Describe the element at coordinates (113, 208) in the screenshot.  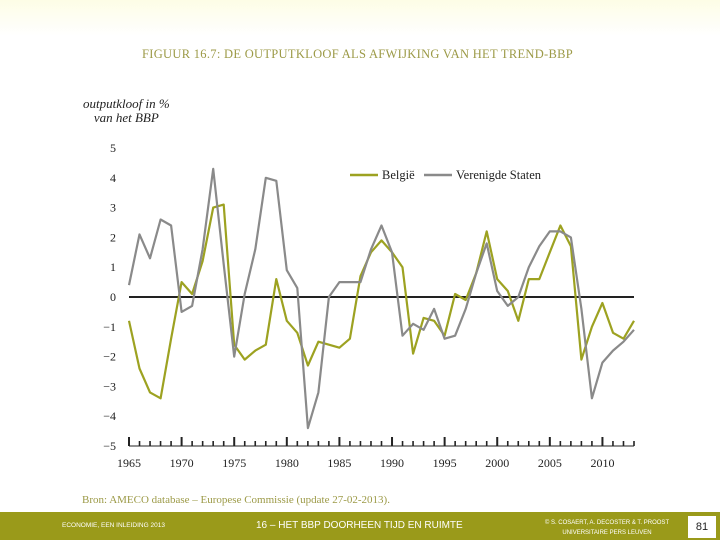
I see `y-tick-label: 3` at that location.